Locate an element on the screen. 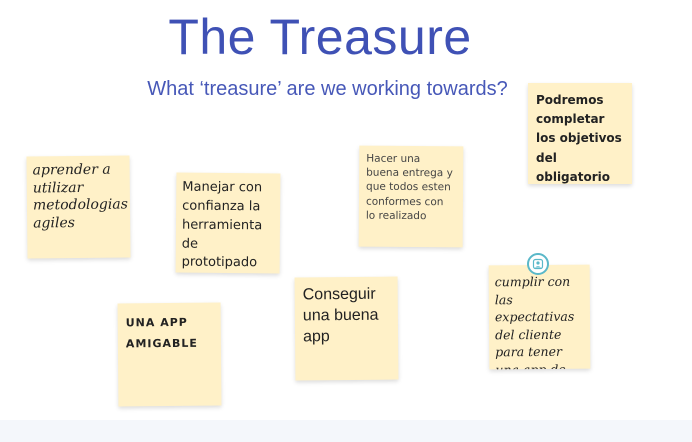  user-glyph-icon is located at coordinates (538, 264).